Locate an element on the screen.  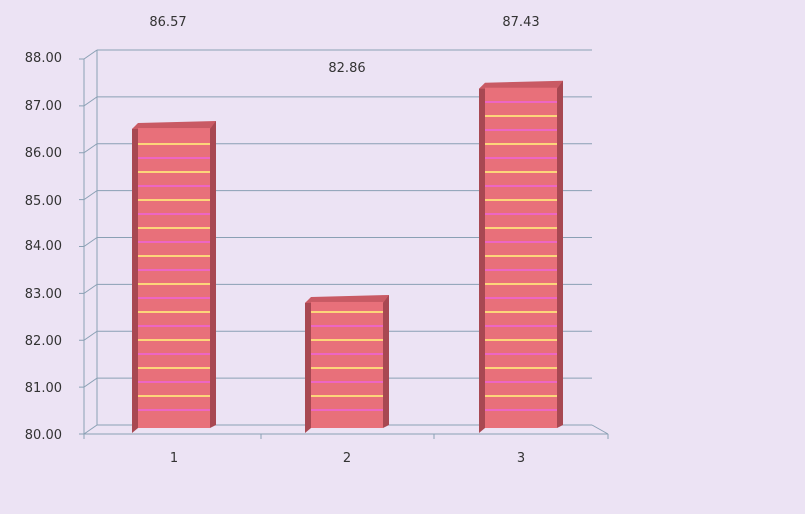
y-tick-label: 87.00 is located at coordinates (43, 106).